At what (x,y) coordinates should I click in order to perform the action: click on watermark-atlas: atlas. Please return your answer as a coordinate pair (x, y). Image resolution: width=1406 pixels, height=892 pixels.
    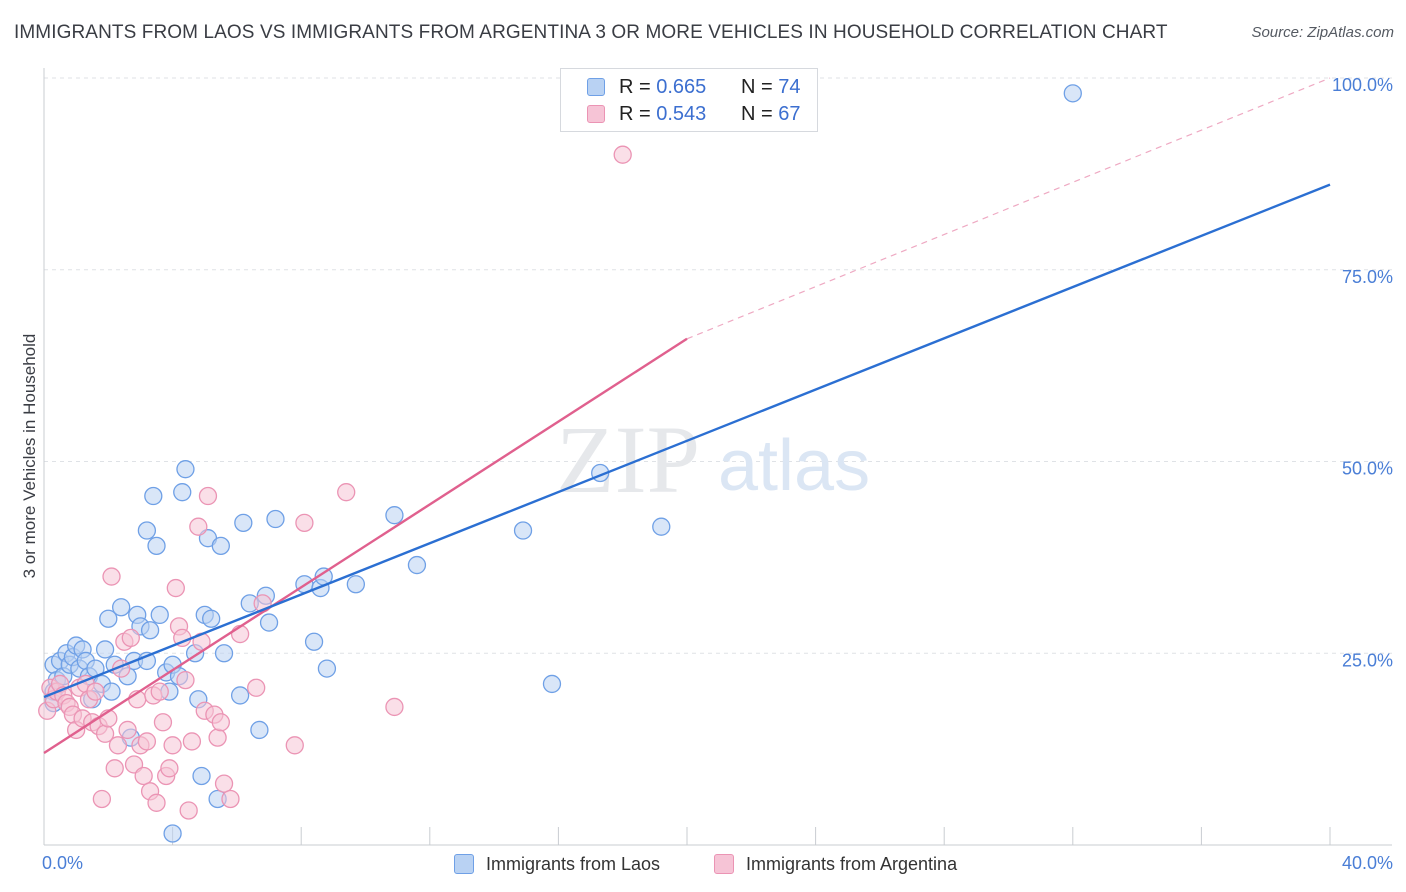
    Looking at the image, I should click on (794, 466).